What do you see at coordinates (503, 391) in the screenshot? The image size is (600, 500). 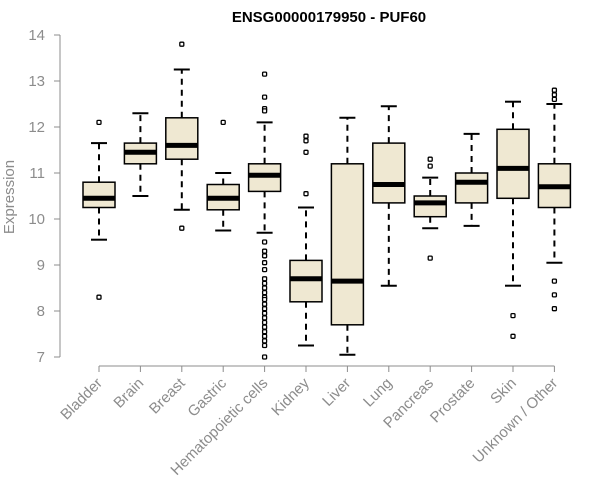 I see `x-tick-label: Skin` at bounding box center [503, 391].